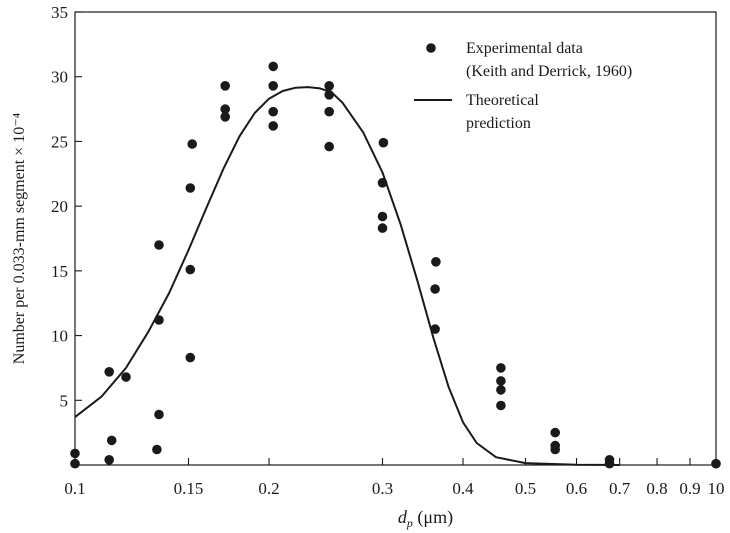  What do you see at coordinates (498, 123) in the screenshot?
I see `legend-label-theoretical-line-2: prediction` at bounding box center [498, 123].